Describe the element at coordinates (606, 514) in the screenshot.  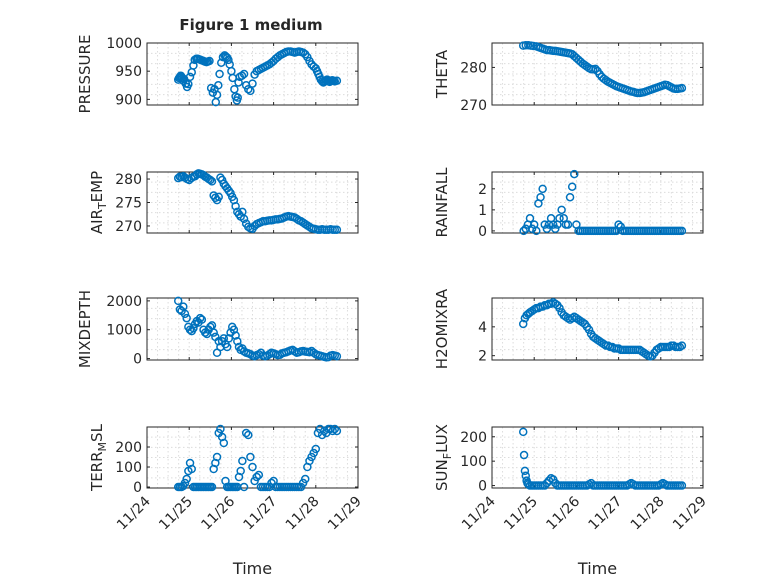
I see `x-tick-label: 11/27` at that location.